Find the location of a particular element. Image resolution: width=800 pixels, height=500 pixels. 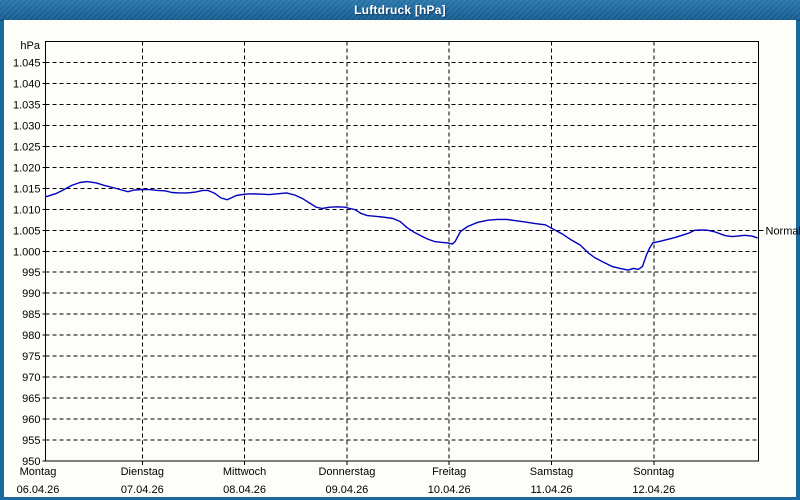

window-title: Luftdruck [hPa] is located at coordinates (400, 10).